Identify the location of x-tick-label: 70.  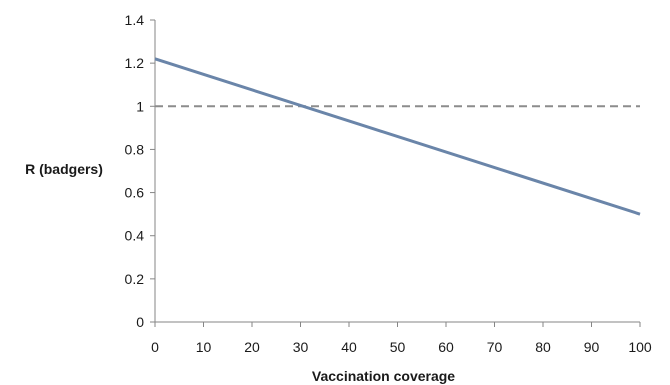
(495, 347).